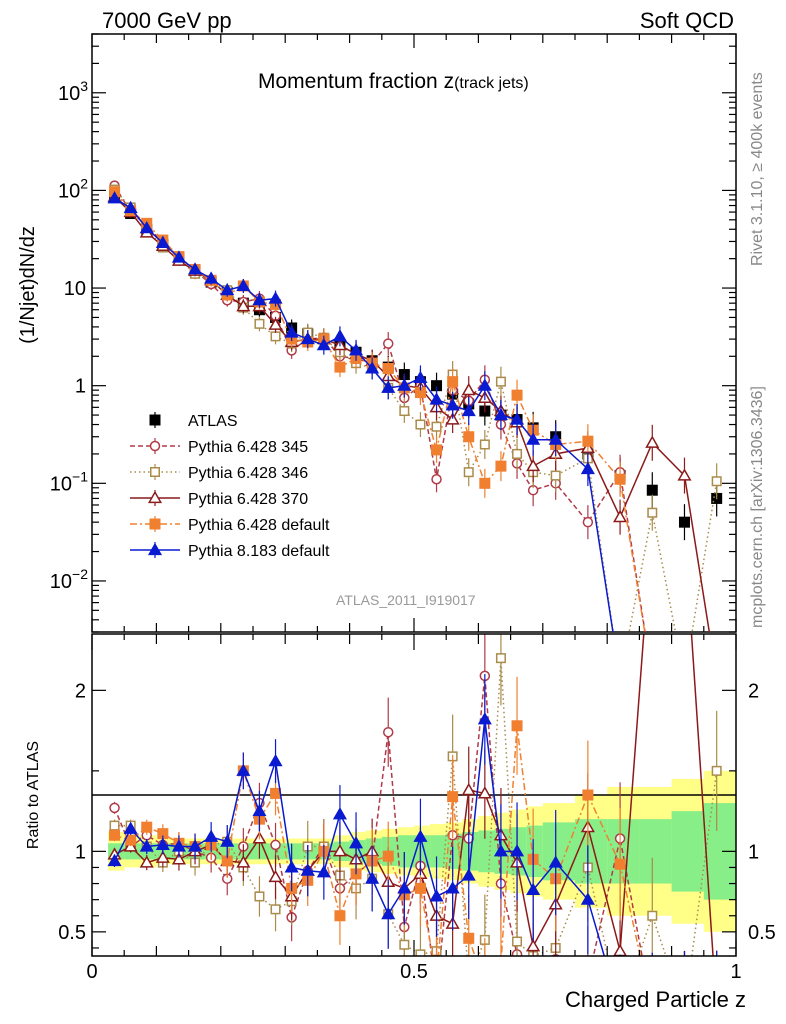  Describe the element at coordinates (248, 499) in the screenshot. I see `legend-label: Pythia 6.428 370` at that location.